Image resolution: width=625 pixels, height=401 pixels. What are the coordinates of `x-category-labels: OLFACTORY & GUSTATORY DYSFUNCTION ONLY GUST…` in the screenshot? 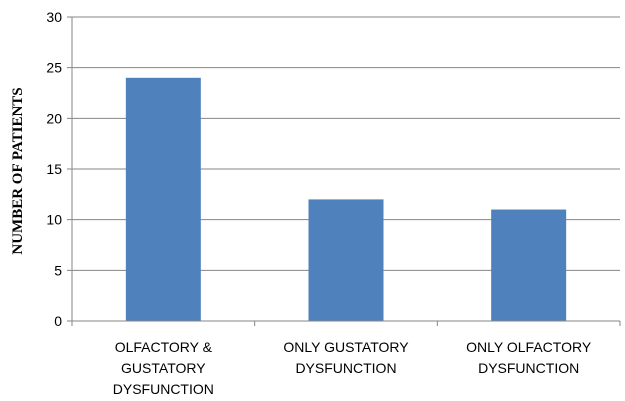 It's located at (352, 368).